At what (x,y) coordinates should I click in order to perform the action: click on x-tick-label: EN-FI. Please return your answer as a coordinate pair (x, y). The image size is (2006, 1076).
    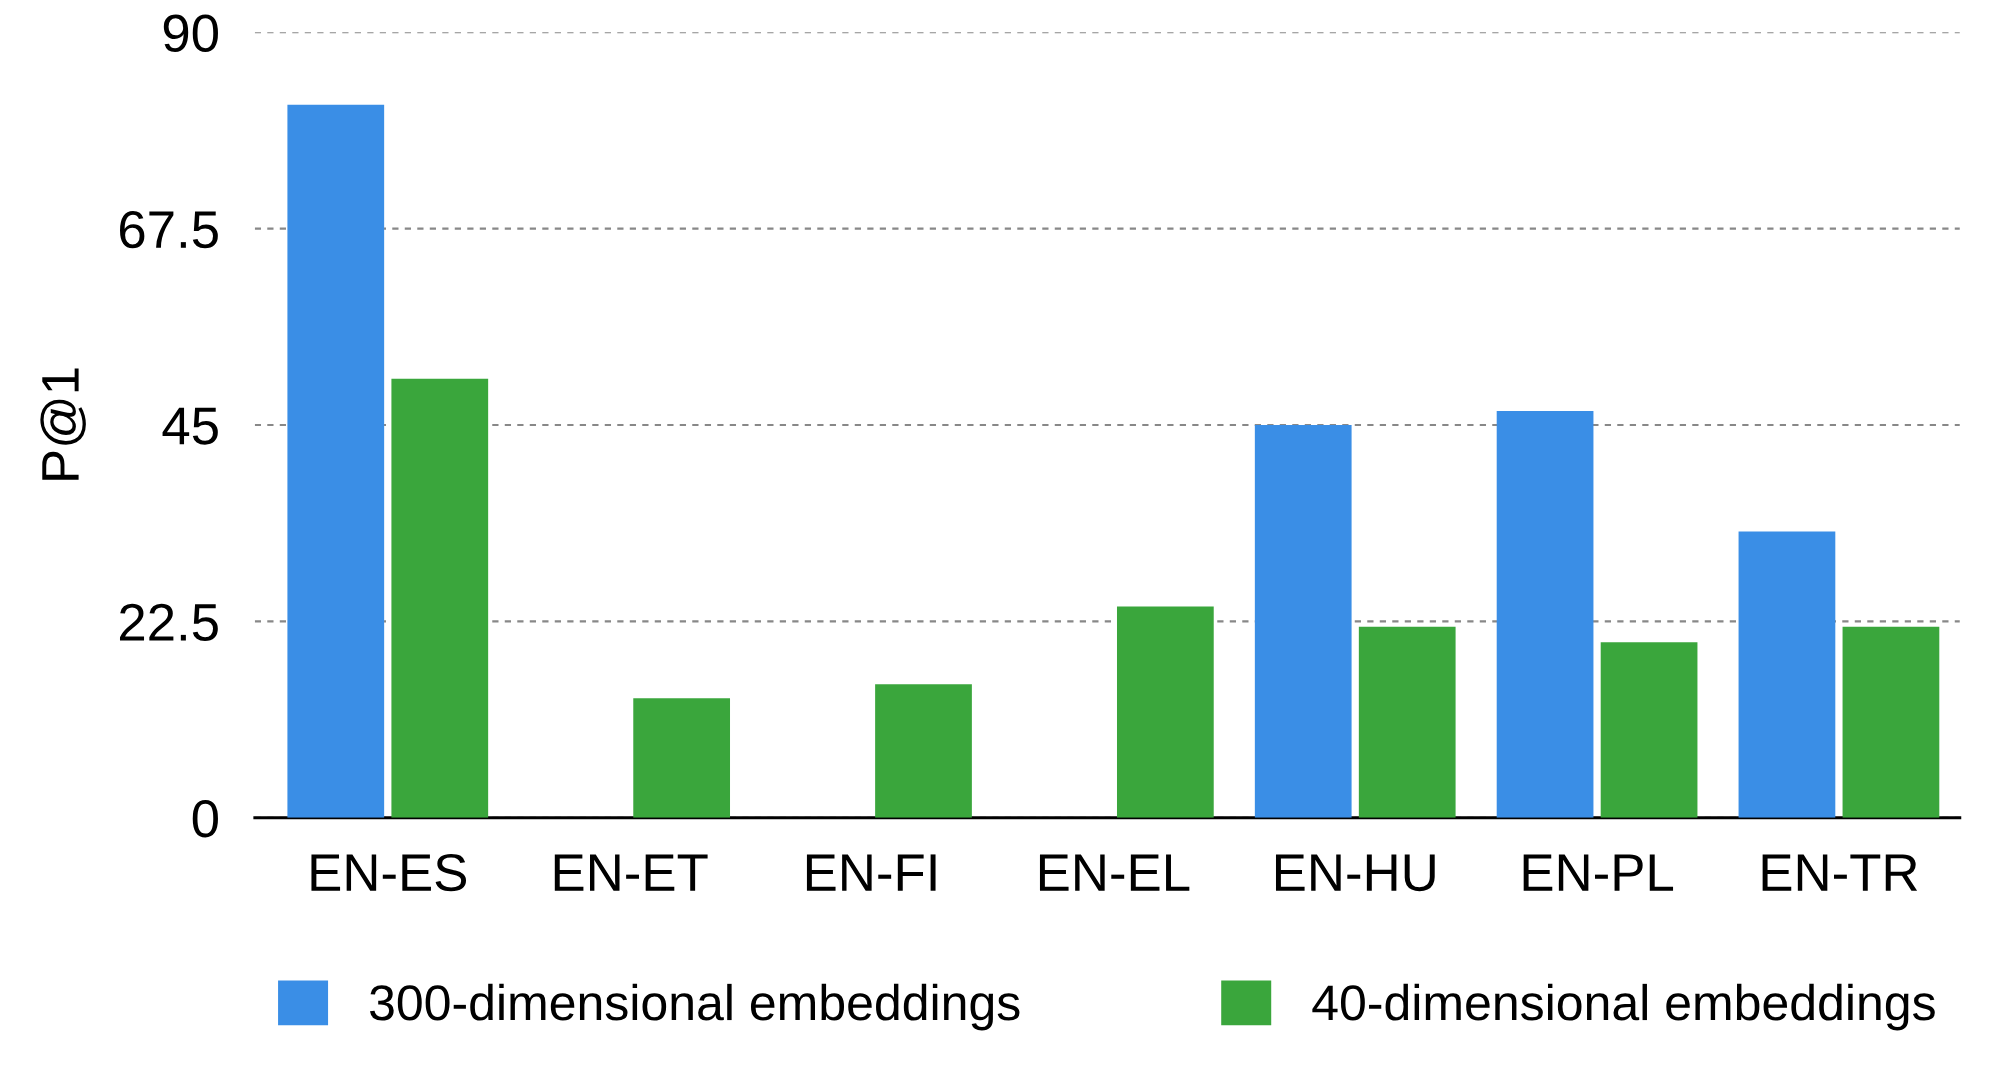
    Looking at the image, I should click on (871, 872).